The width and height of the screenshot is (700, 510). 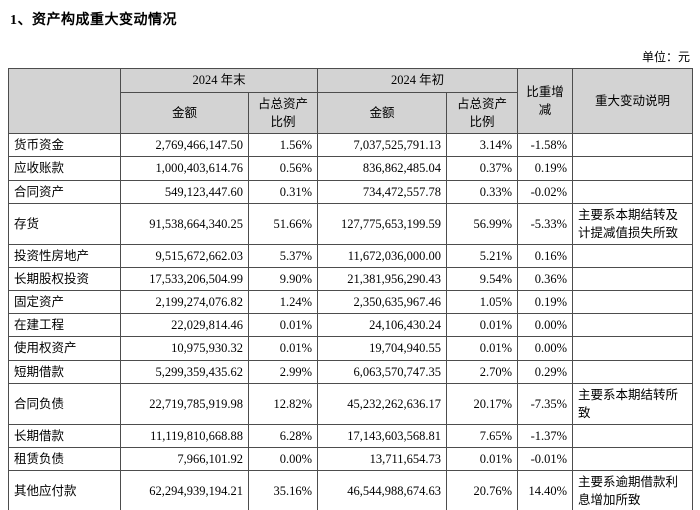 What do you see at coordinates (64, 279) in the screenshot?
I see `row-label: 长期股权投资` at bounding box center [64, 279].